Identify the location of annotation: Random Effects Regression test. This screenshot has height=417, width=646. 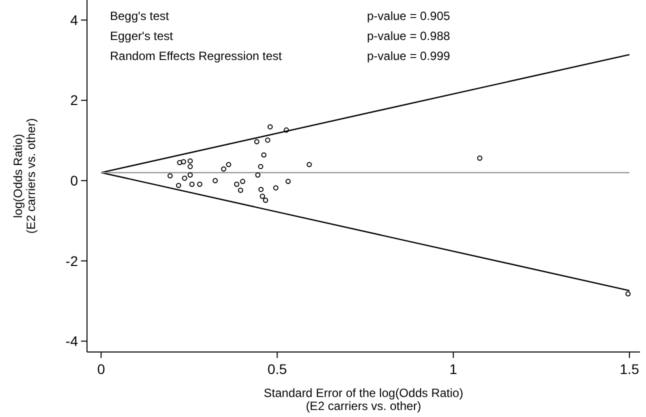
(196, 56).